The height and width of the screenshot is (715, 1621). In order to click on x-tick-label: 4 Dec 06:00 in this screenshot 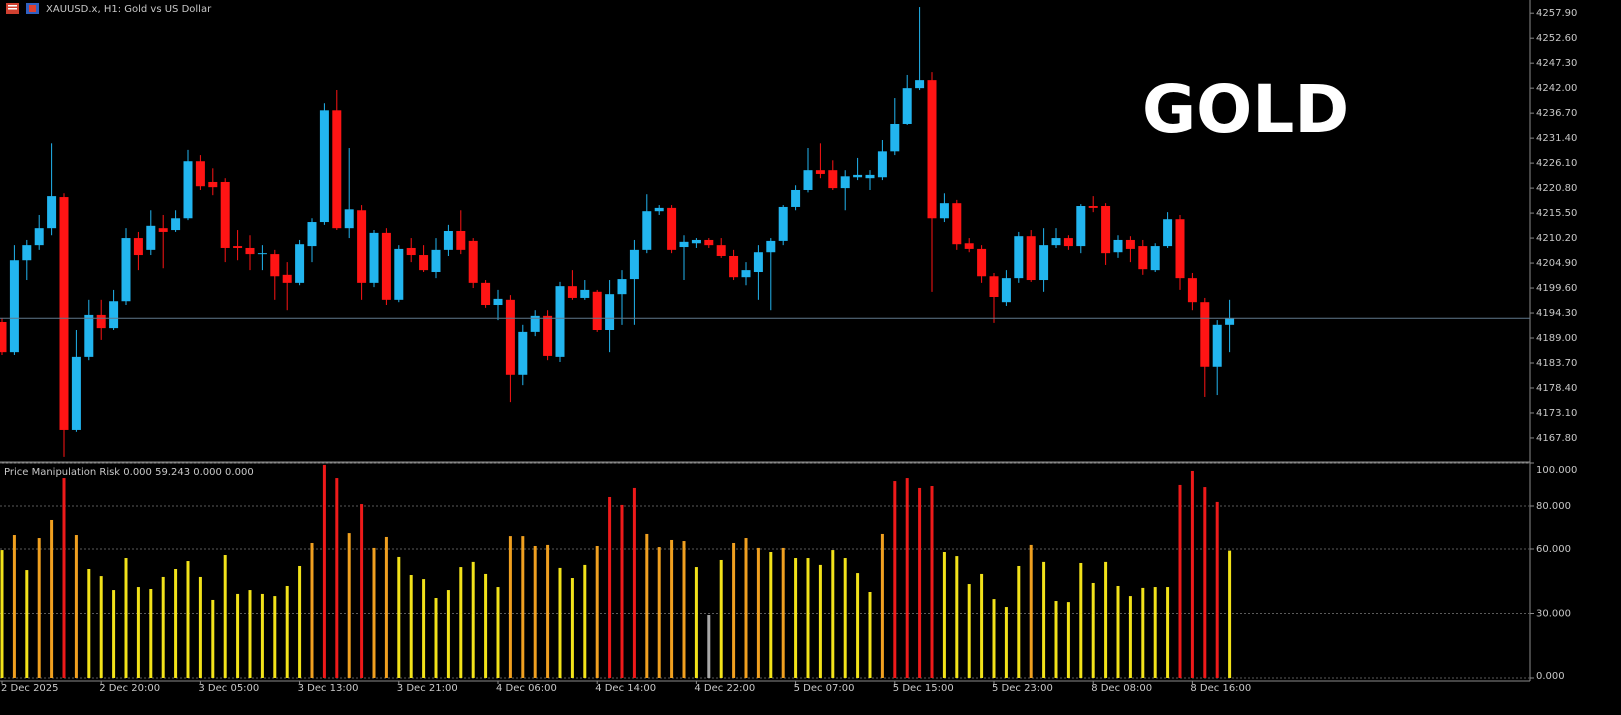, I will do `click(526, 688)`.